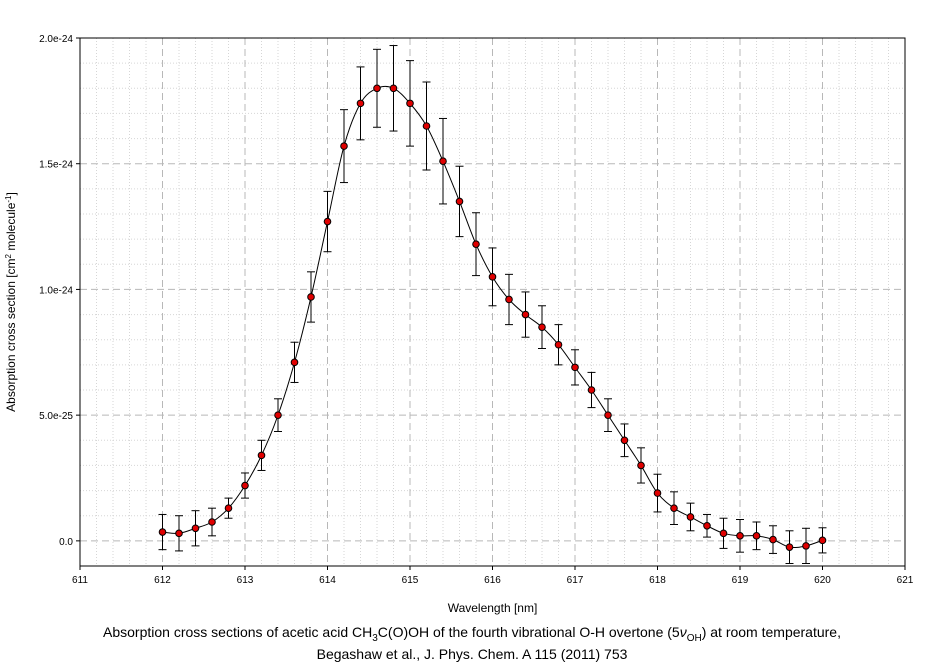 This screenshot has height=667, width=944. What do you see at coordinates (493, 608) in the screenshot?
I see `x-axis-title: Wavelength [nm]` at bounding box center [493, 608].